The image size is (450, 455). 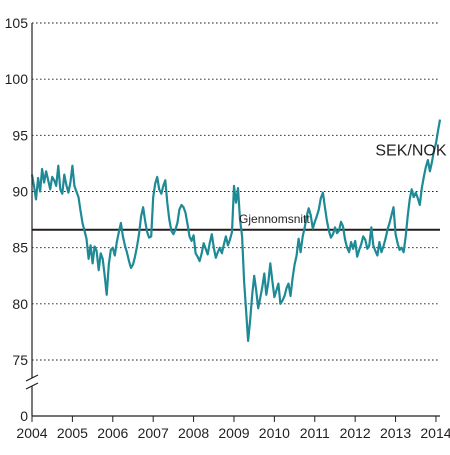 What do you see at coordinates (112, 433) in the screenshot?
I see `x-tick-label: 2006` at bounding box center [112, 433].